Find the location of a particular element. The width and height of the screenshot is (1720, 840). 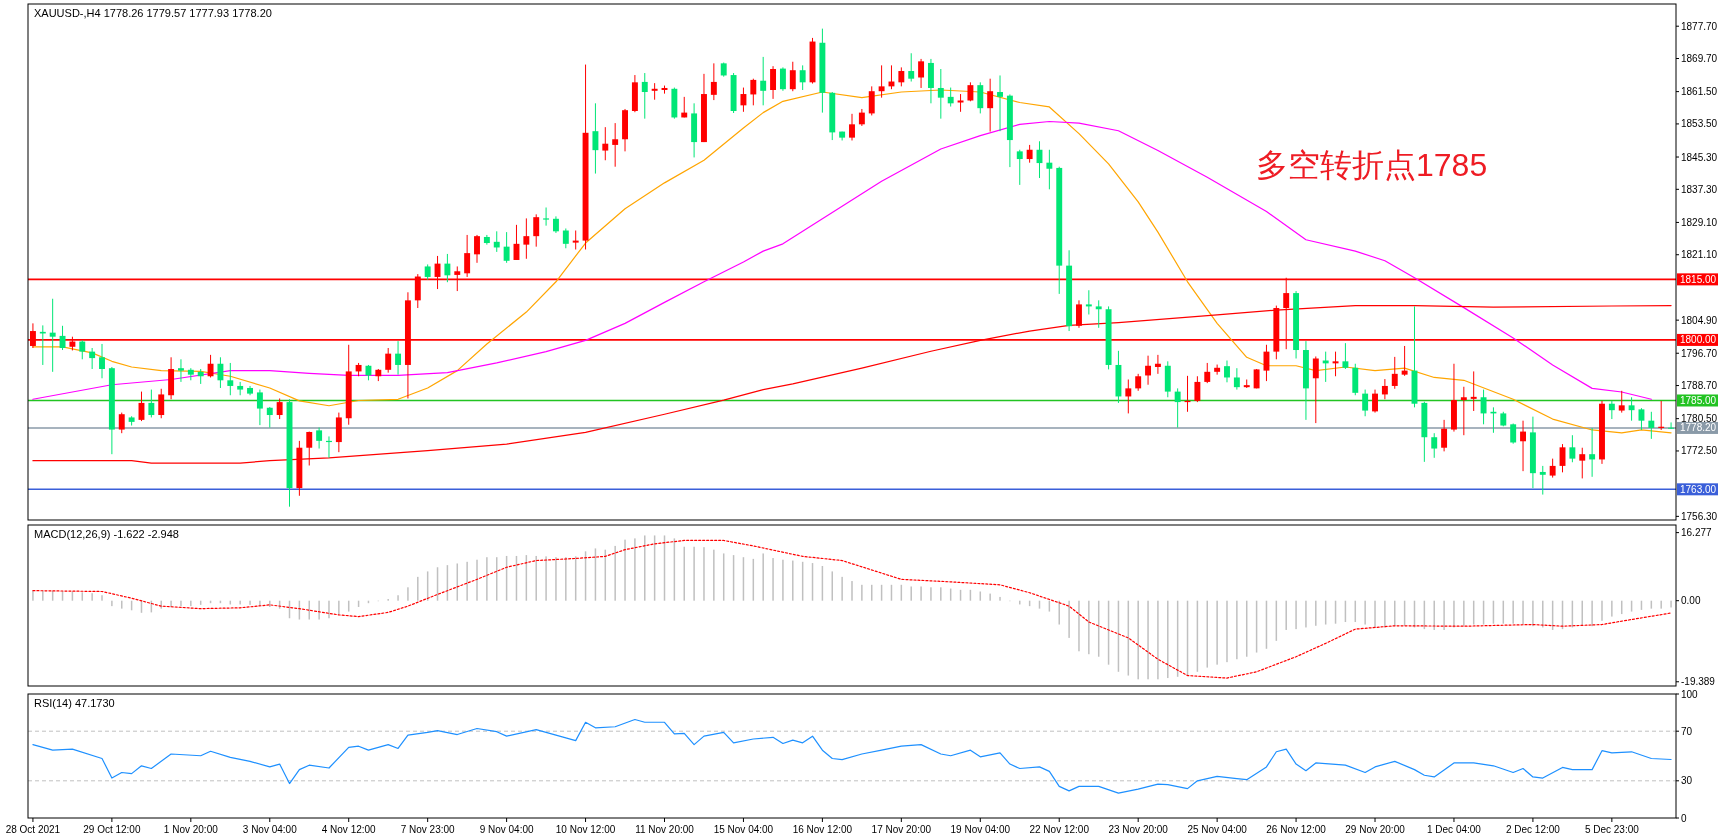

y-tick-label: 1804.90 is located at coordinates (1699, 320).